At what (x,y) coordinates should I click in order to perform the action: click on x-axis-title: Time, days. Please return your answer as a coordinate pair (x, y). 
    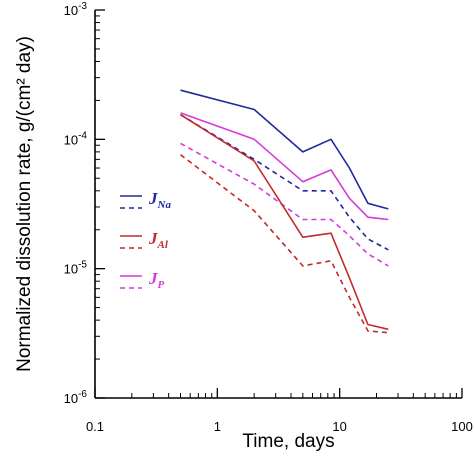
    Looking at the image, I should click on (288, 441).